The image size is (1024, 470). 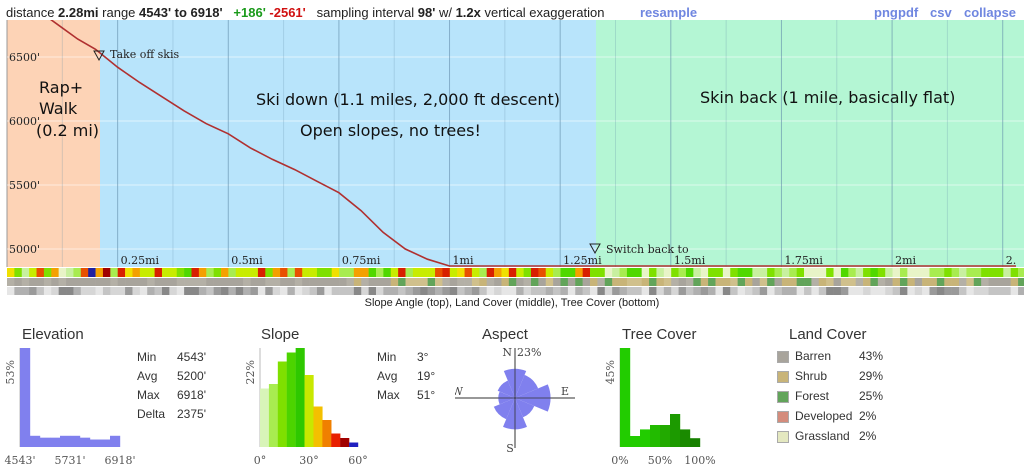 What do you see at coordinates (53, 334) in the screenshot?
I see `elevation-title: Elevation` at bounding box center [53, 334].